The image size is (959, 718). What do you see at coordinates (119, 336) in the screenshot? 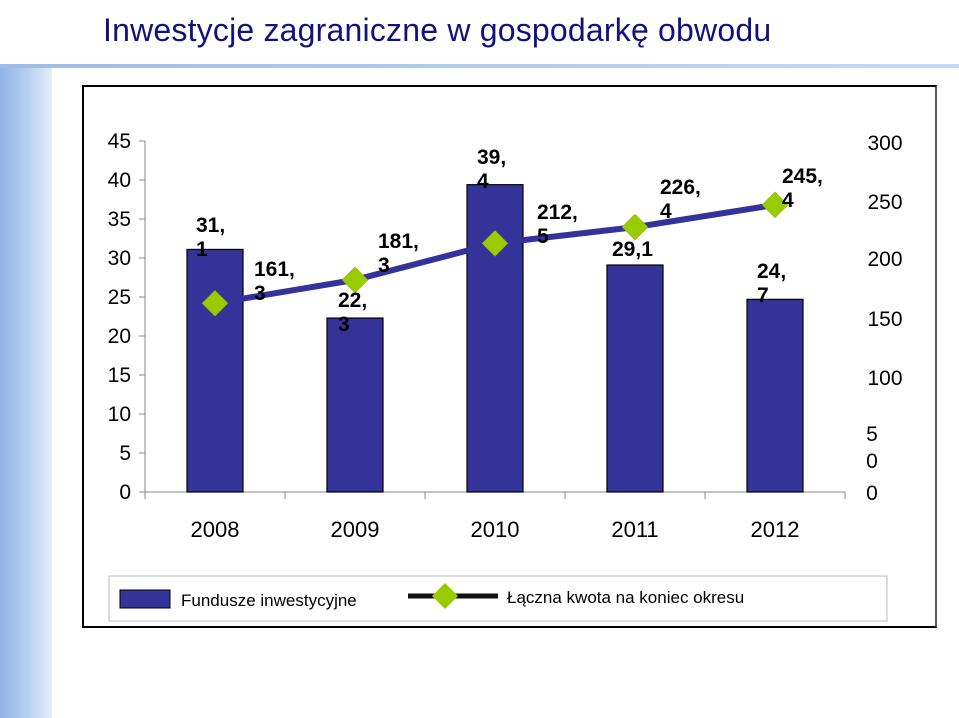
I see `left-axis-tick-label: 20` at bounding box center [119, 336].